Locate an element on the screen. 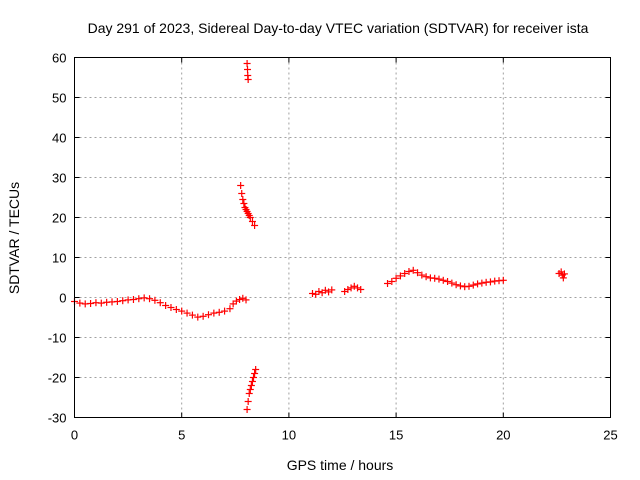  x-tick-labels: 0 5 10 15 20 25 is located at coordinates (344, 435).